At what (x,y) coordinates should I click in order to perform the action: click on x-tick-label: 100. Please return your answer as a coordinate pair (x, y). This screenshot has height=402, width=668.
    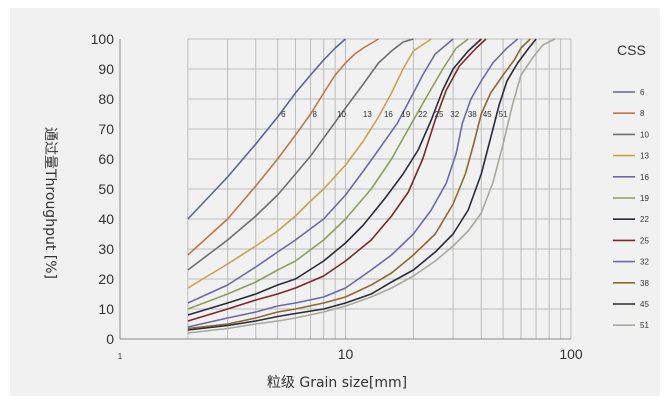
    Looking at the image, I should click on (571, 354).